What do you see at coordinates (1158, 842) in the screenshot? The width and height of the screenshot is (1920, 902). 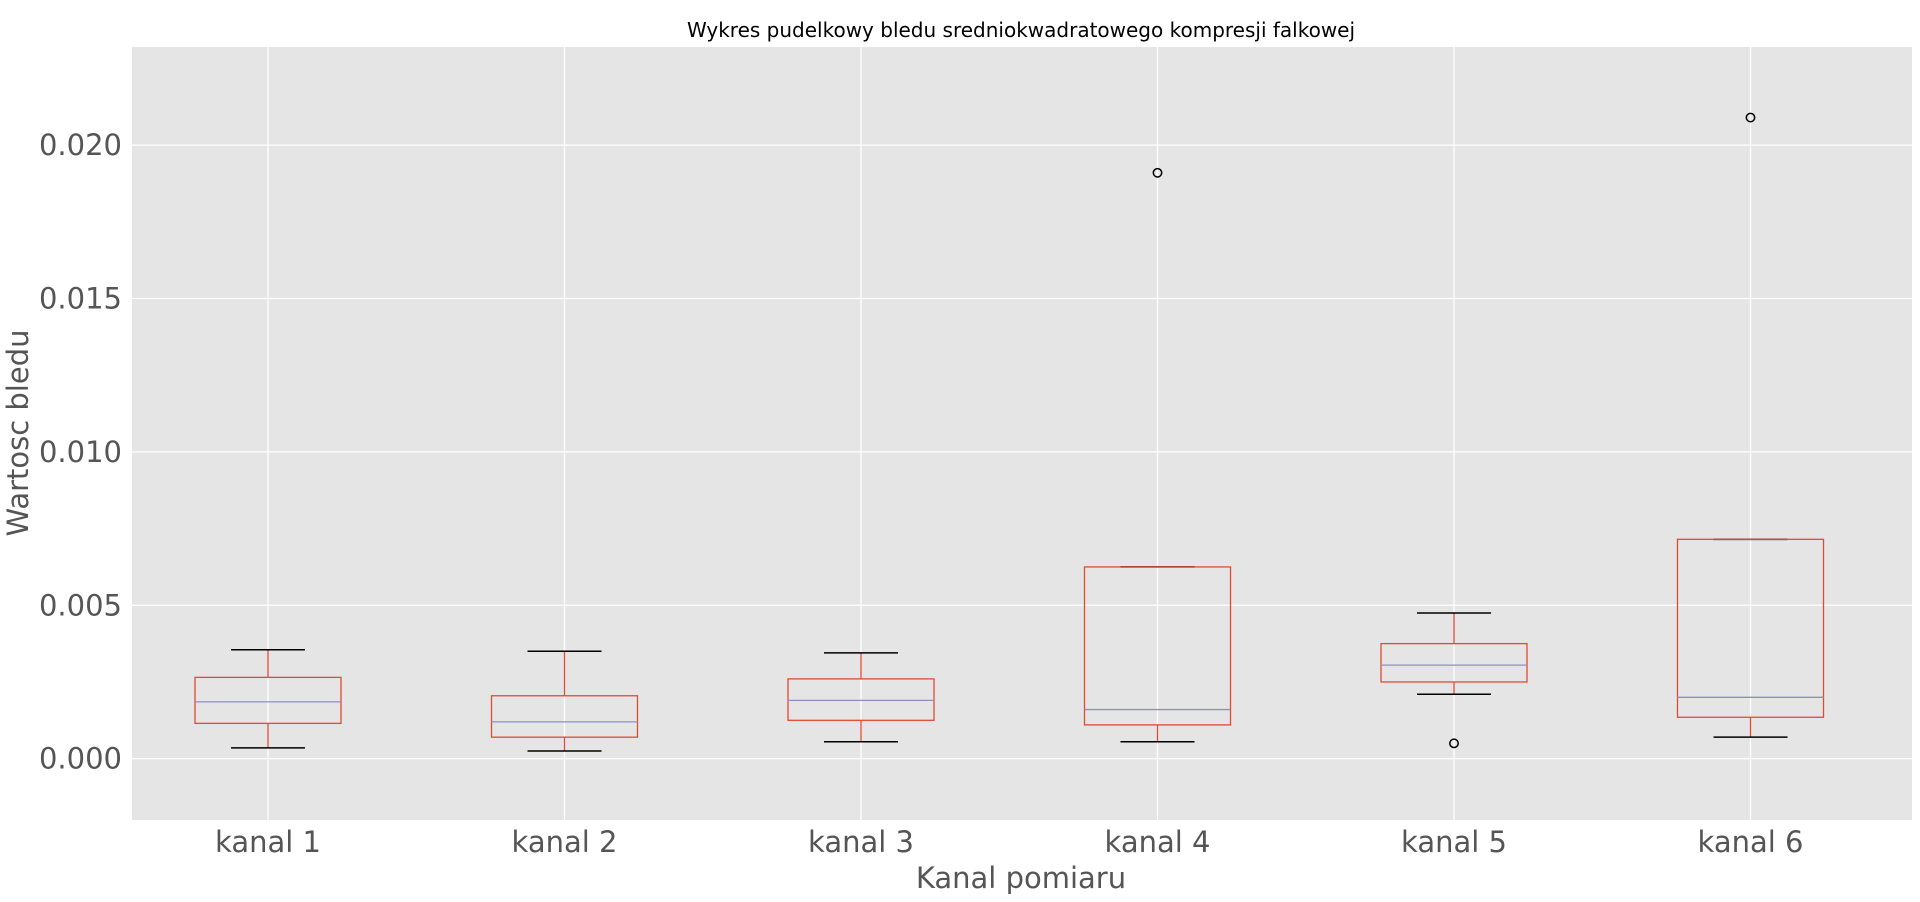 I see `x-tick-label: kanal 4` at bounding box center [1158, 842].